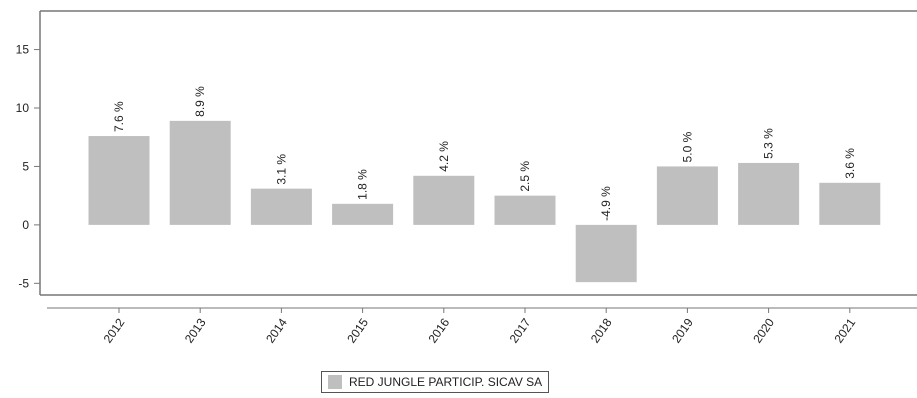  I want to click on y-axis: -5 0 5 10 15, so click(28, 166).